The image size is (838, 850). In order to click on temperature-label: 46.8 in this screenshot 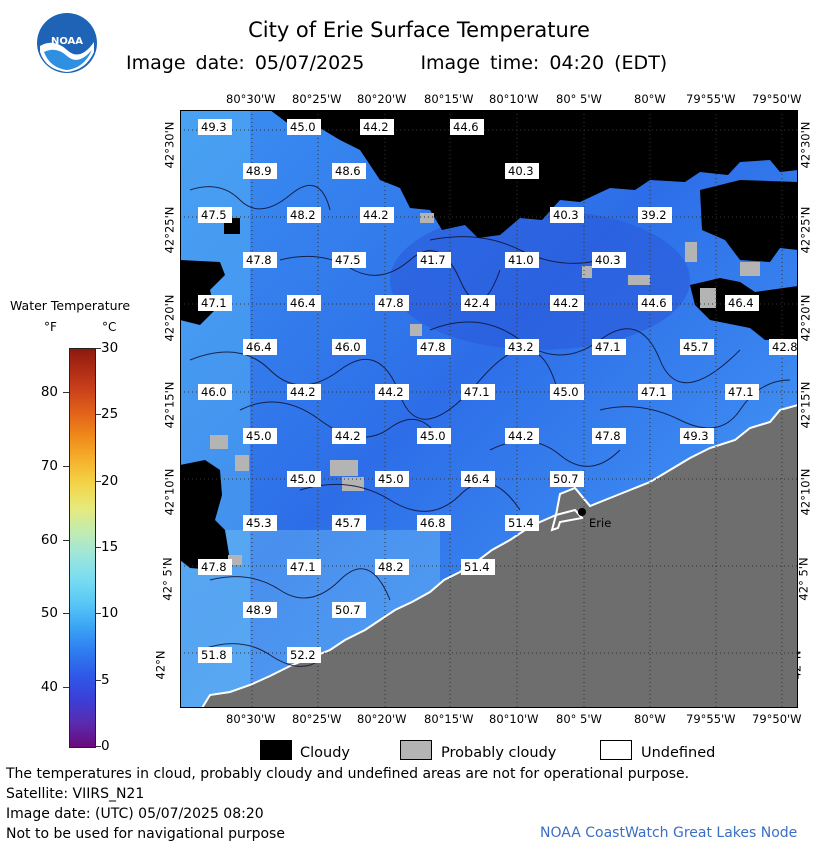, I will do `click(433, 523)`.